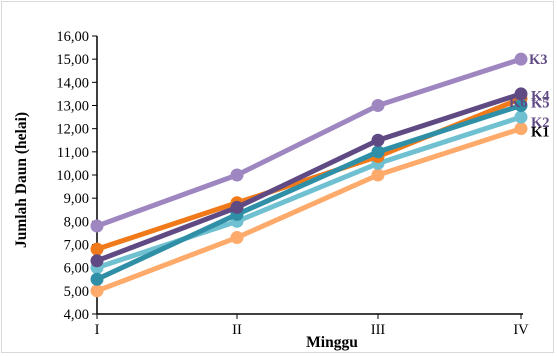 The image size is (557, 356). What do you see at coordinates (76, 199) in the screenshot?
I see `y-tick-label: 9,00` at bounding box center [76, 199].